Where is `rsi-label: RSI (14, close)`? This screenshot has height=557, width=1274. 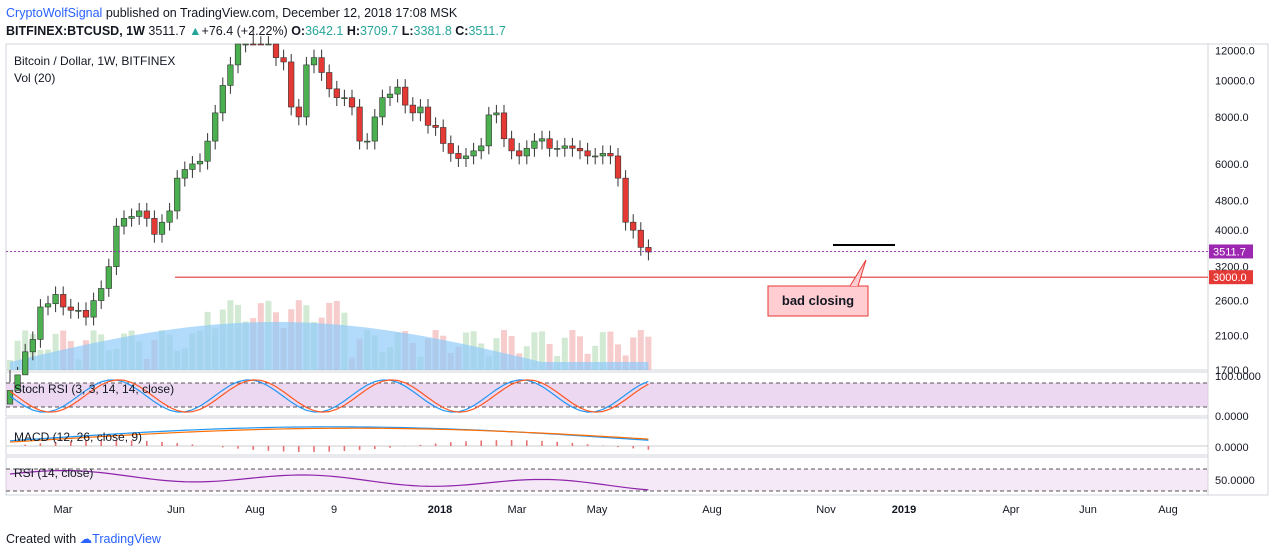 rsi-label: RSI (14, close) is located at coordinates (53, 473).